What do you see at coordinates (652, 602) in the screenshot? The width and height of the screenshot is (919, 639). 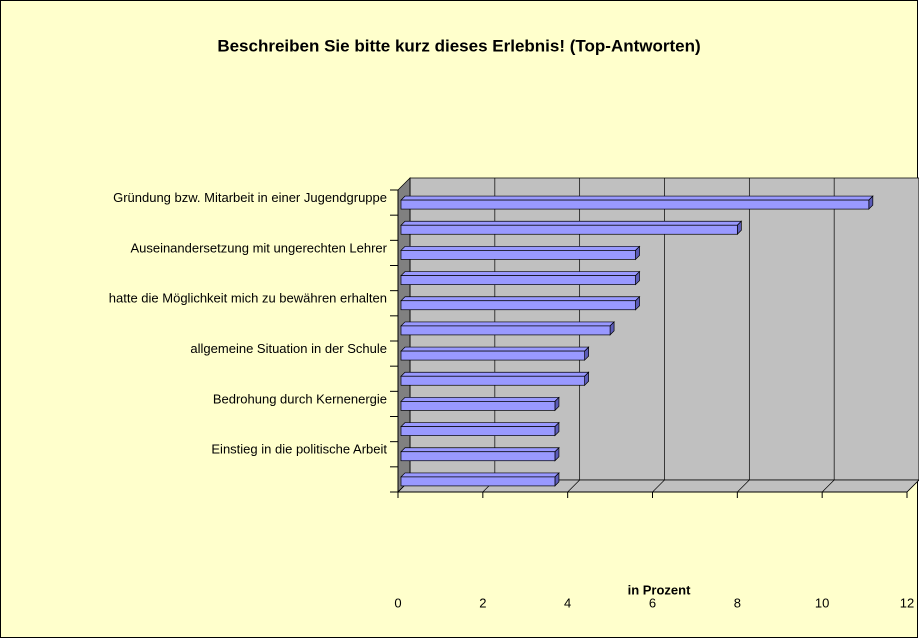 I see `x-tick-label: 6` at bounding box center [652, 602].